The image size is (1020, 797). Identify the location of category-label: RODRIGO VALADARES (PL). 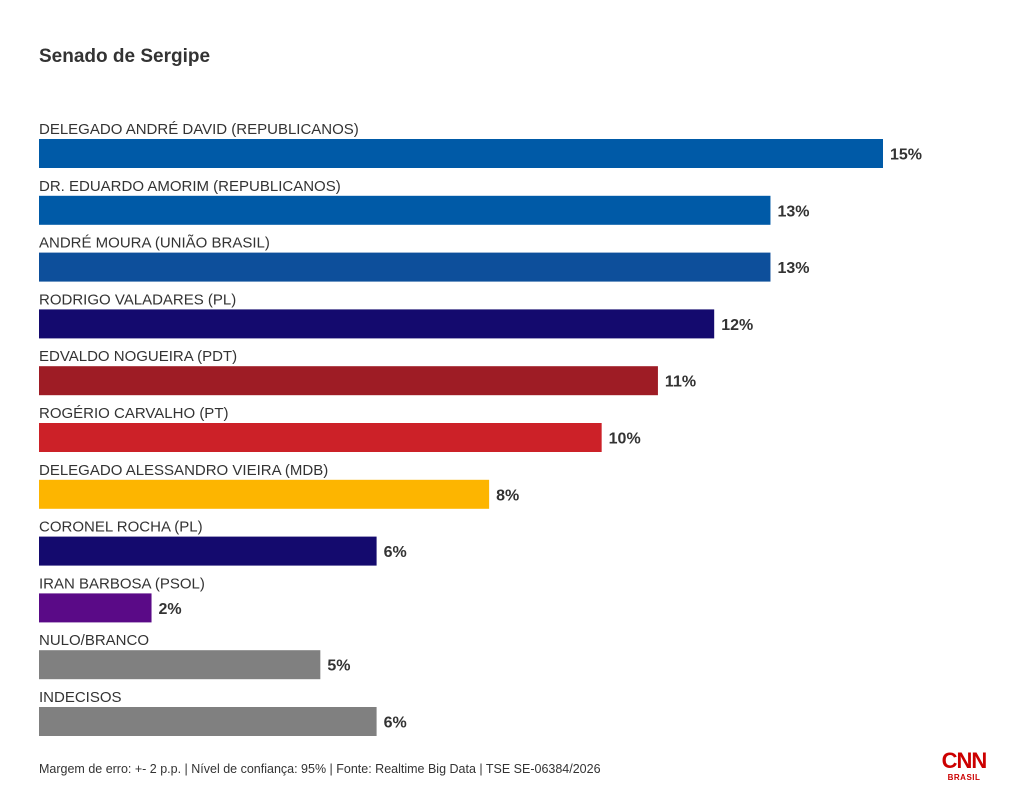
(137, 299).